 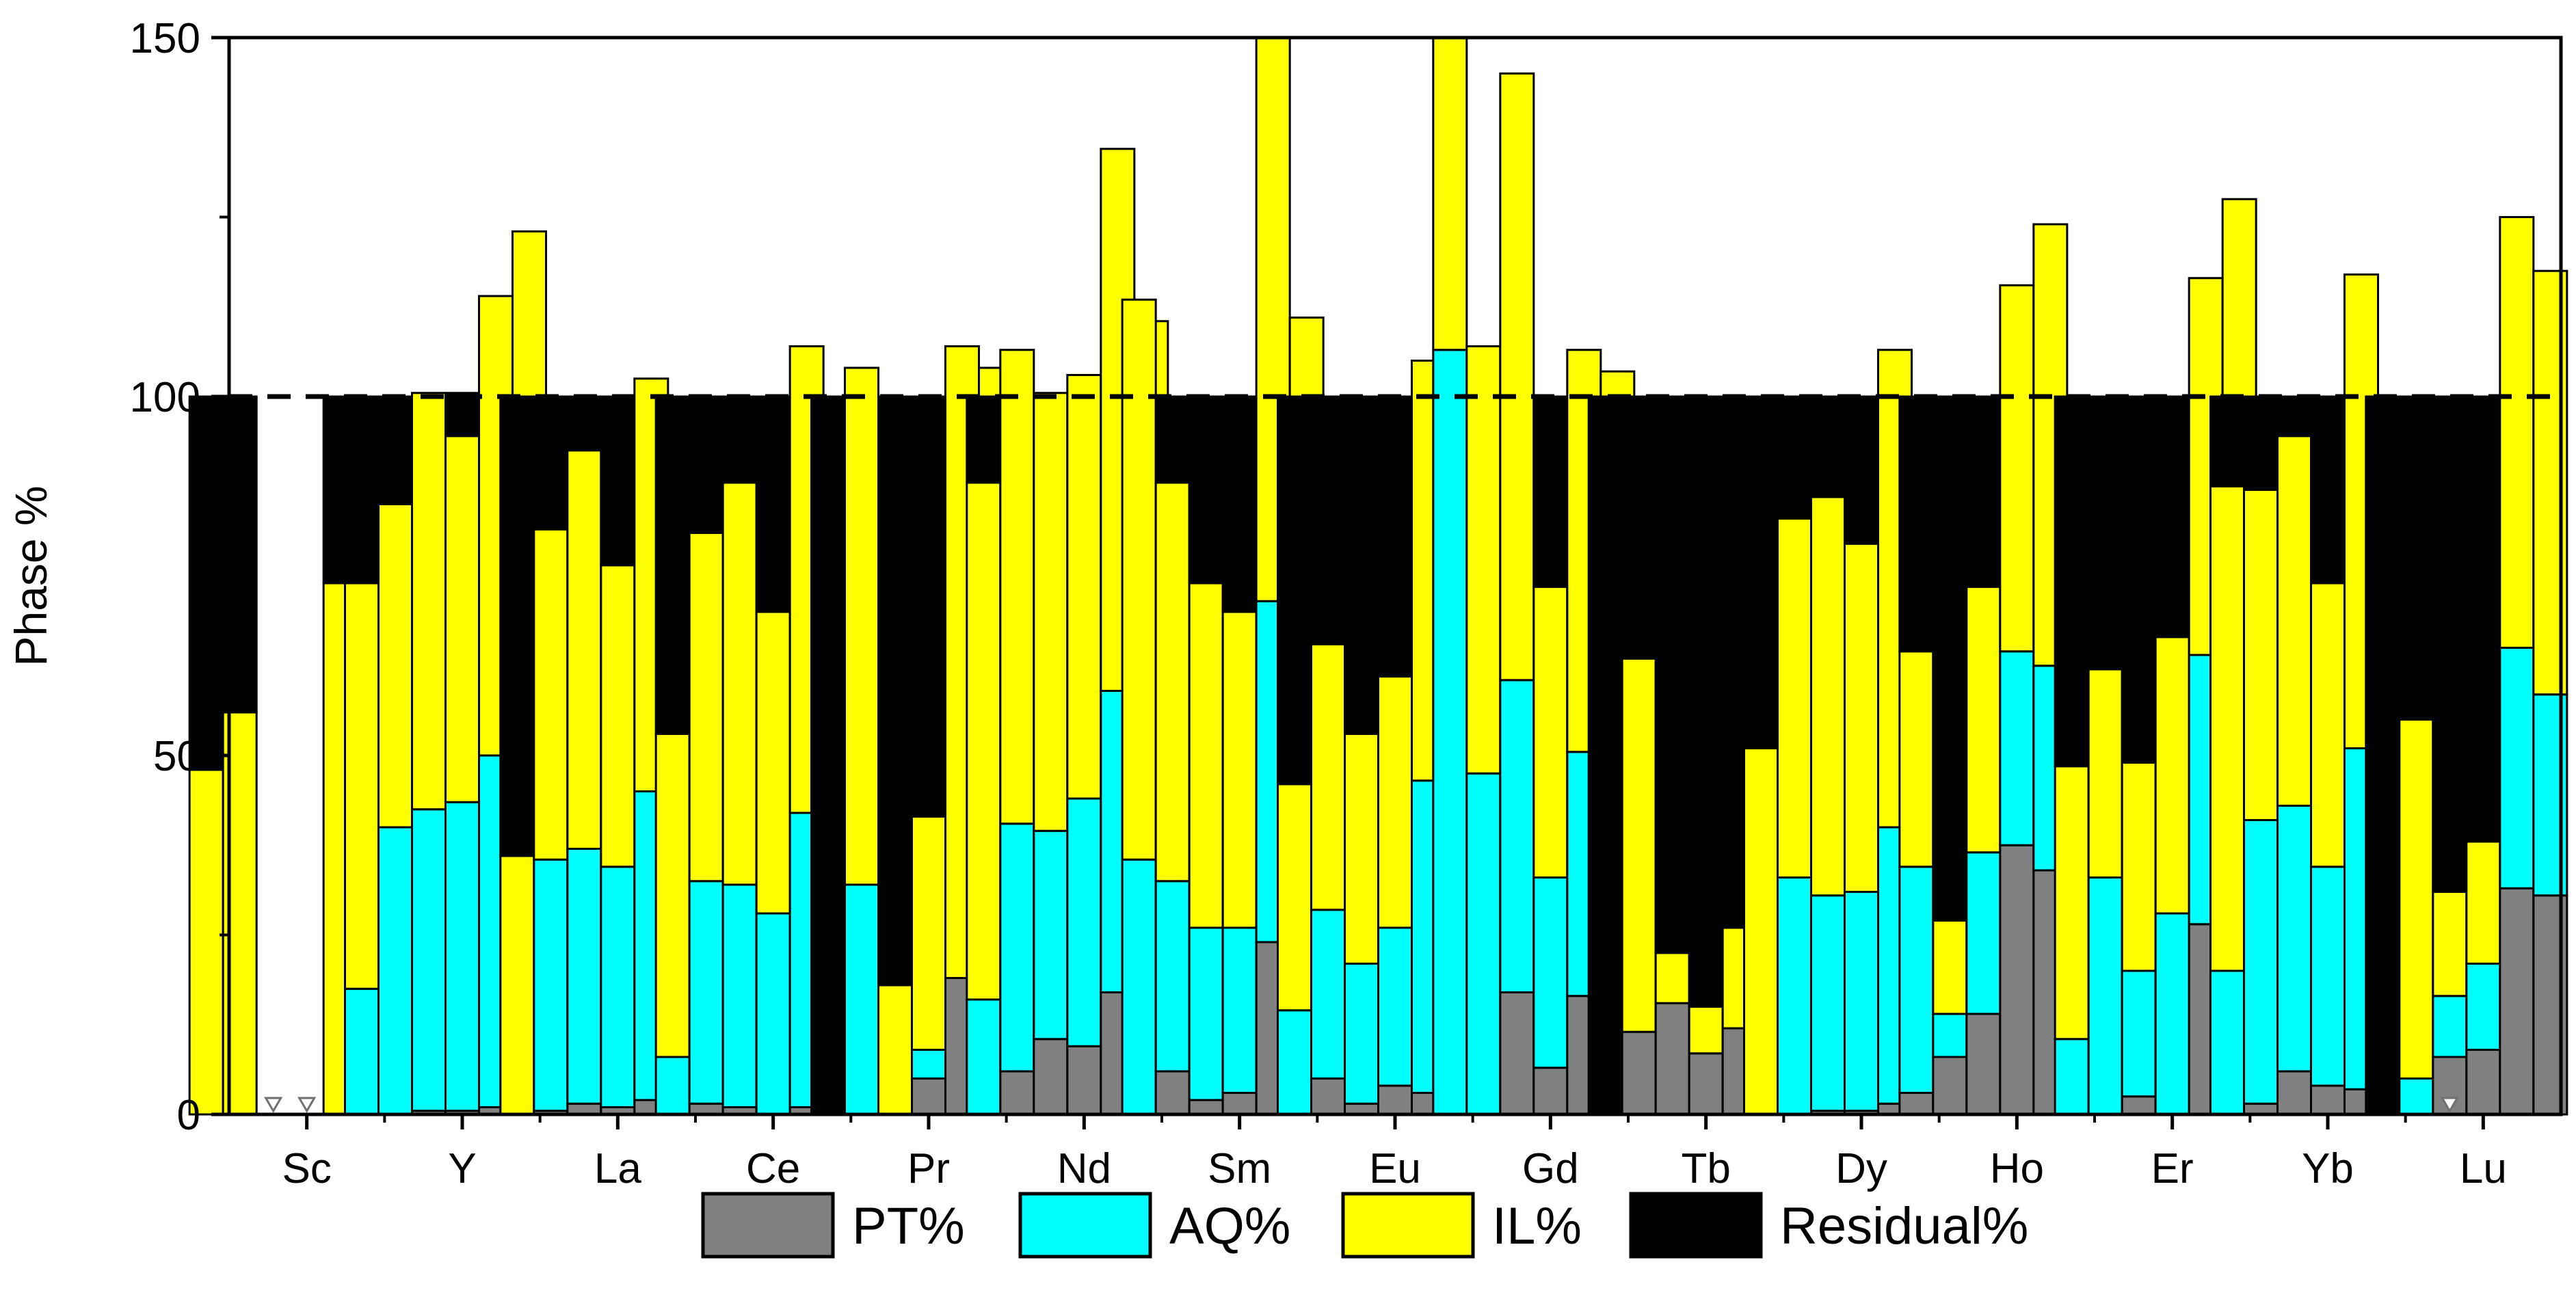 I want to click on x-tick-label-eu: Eu, so click(x=1395, y=1169).